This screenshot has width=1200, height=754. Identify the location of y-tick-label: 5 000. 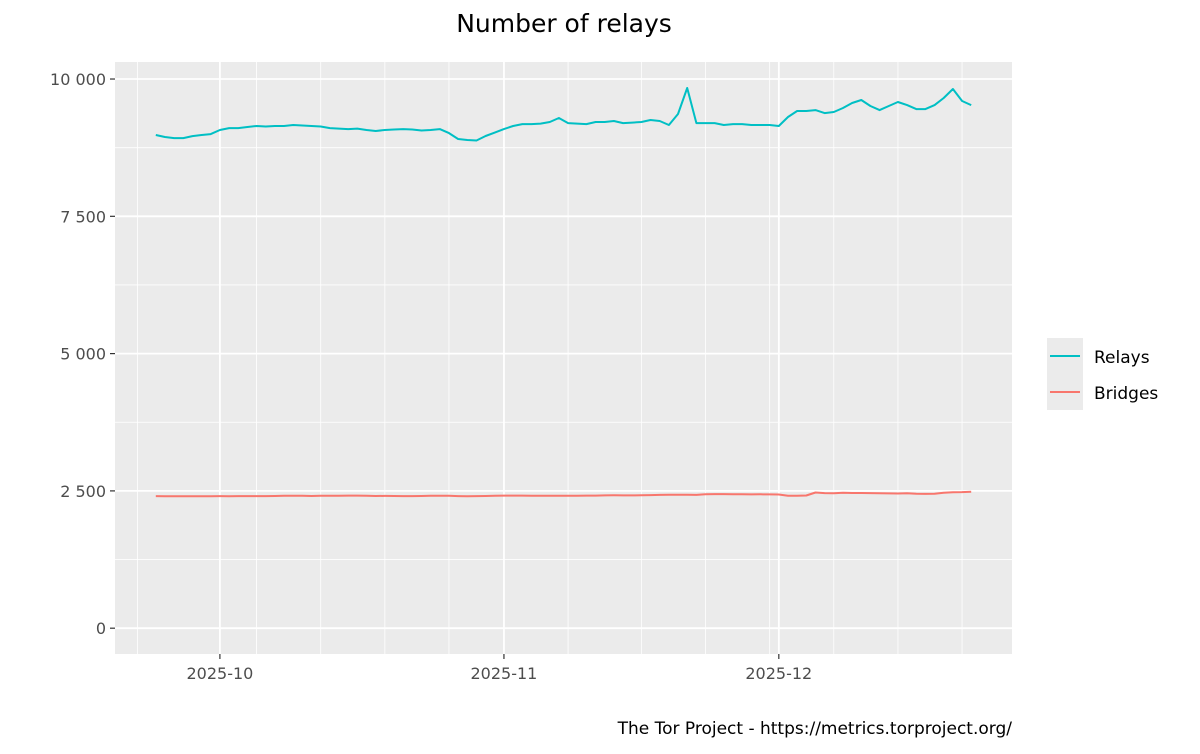
(83, 354).